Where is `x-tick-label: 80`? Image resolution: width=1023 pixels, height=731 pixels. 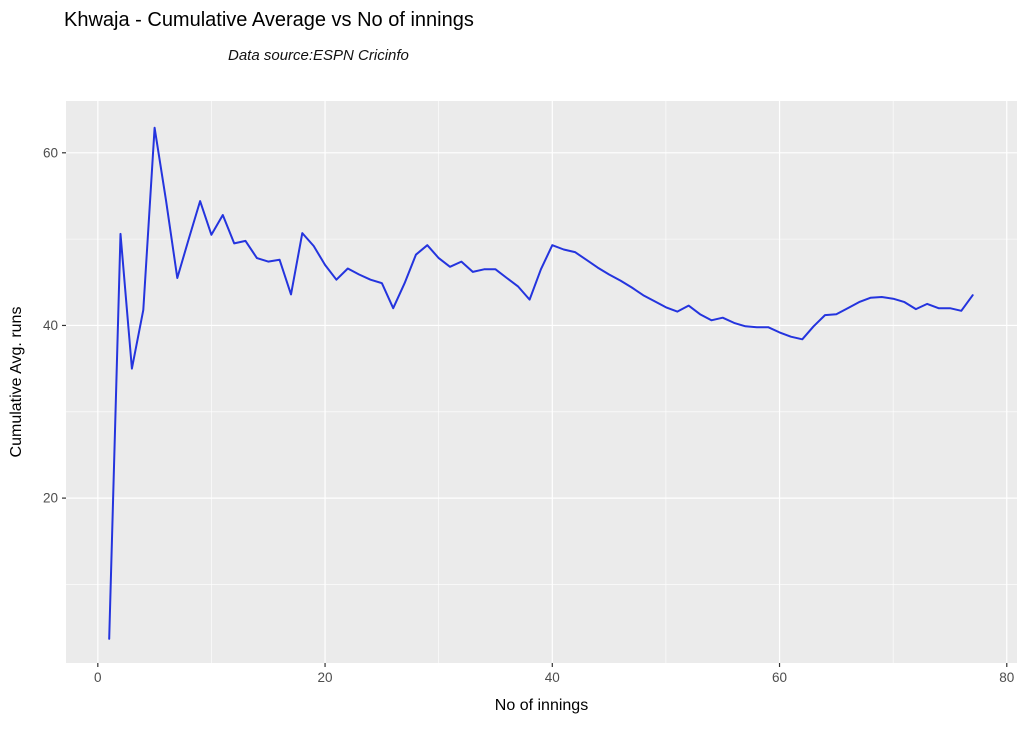
x-tick-label: 80 is located at coordinates (1006, 677).